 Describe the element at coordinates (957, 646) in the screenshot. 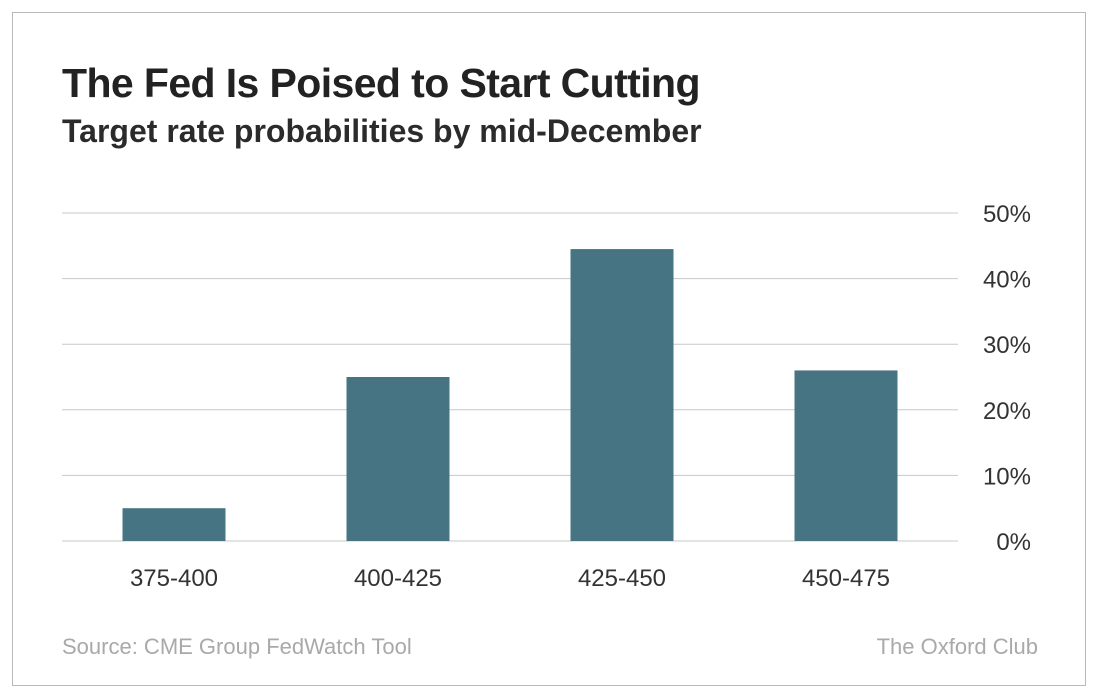

I see `brand-label: The Oxford Club` at that location.